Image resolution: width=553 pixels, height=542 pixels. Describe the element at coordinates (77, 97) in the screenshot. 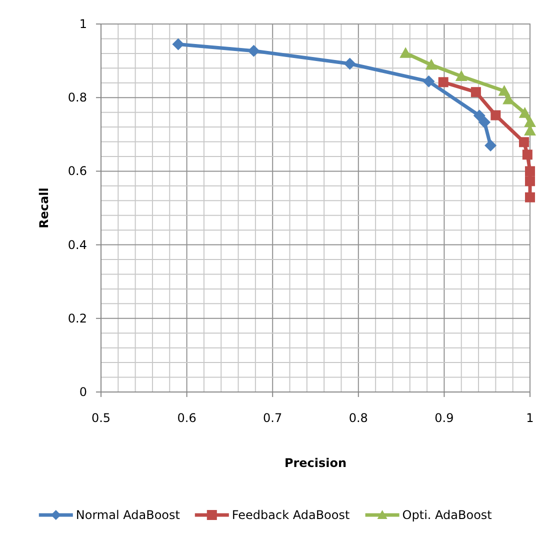

I see `y-tick-label: 0.8` at that location.